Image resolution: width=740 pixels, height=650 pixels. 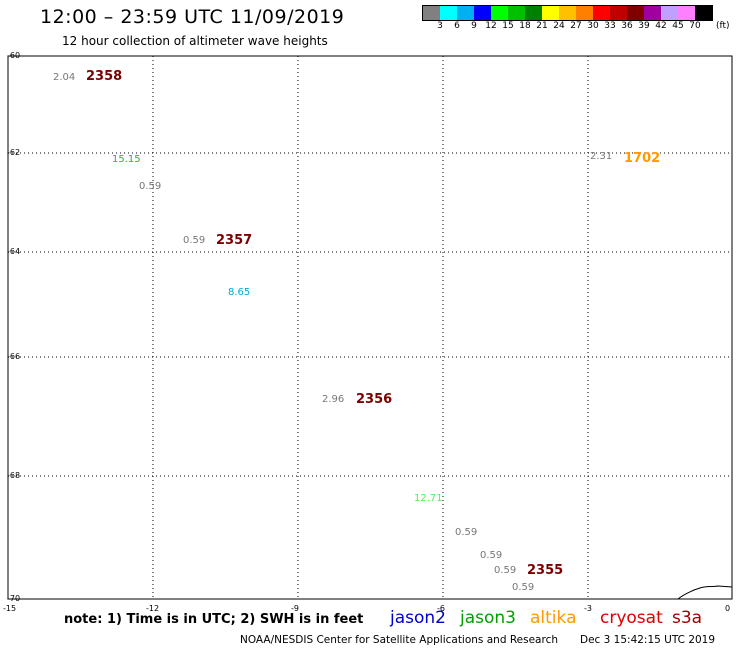 I want to click on longitude-label: -15, so click(x=10, y=608).